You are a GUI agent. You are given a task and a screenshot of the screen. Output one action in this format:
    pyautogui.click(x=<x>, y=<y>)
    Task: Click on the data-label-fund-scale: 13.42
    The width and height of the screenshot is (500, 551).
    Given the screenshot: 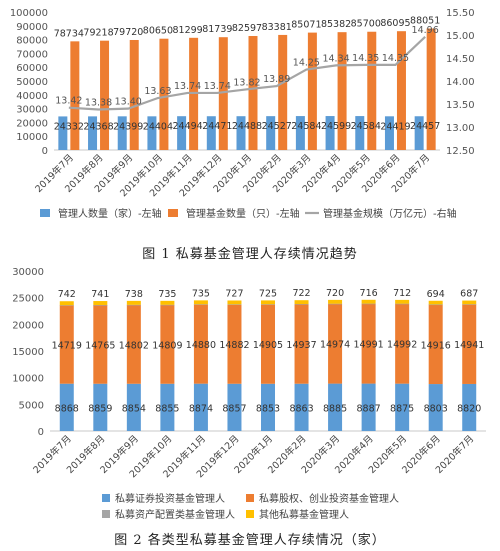 What is the action you would take?
    pyautogui.click(x=68, y=101)
    